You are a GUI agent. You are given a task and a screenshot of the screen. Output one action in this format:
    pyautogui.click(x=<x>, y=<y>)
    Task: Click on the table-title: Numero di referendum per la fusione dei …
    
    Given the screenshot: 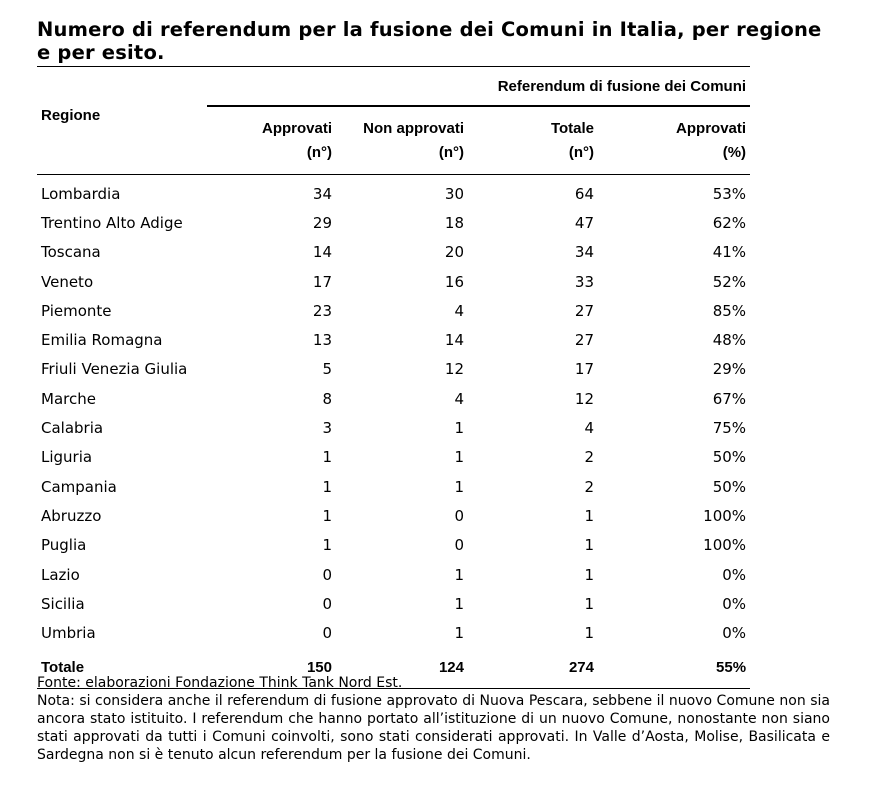 What is the action you would take?
    pyautogui.click(x=429, y=41)
    